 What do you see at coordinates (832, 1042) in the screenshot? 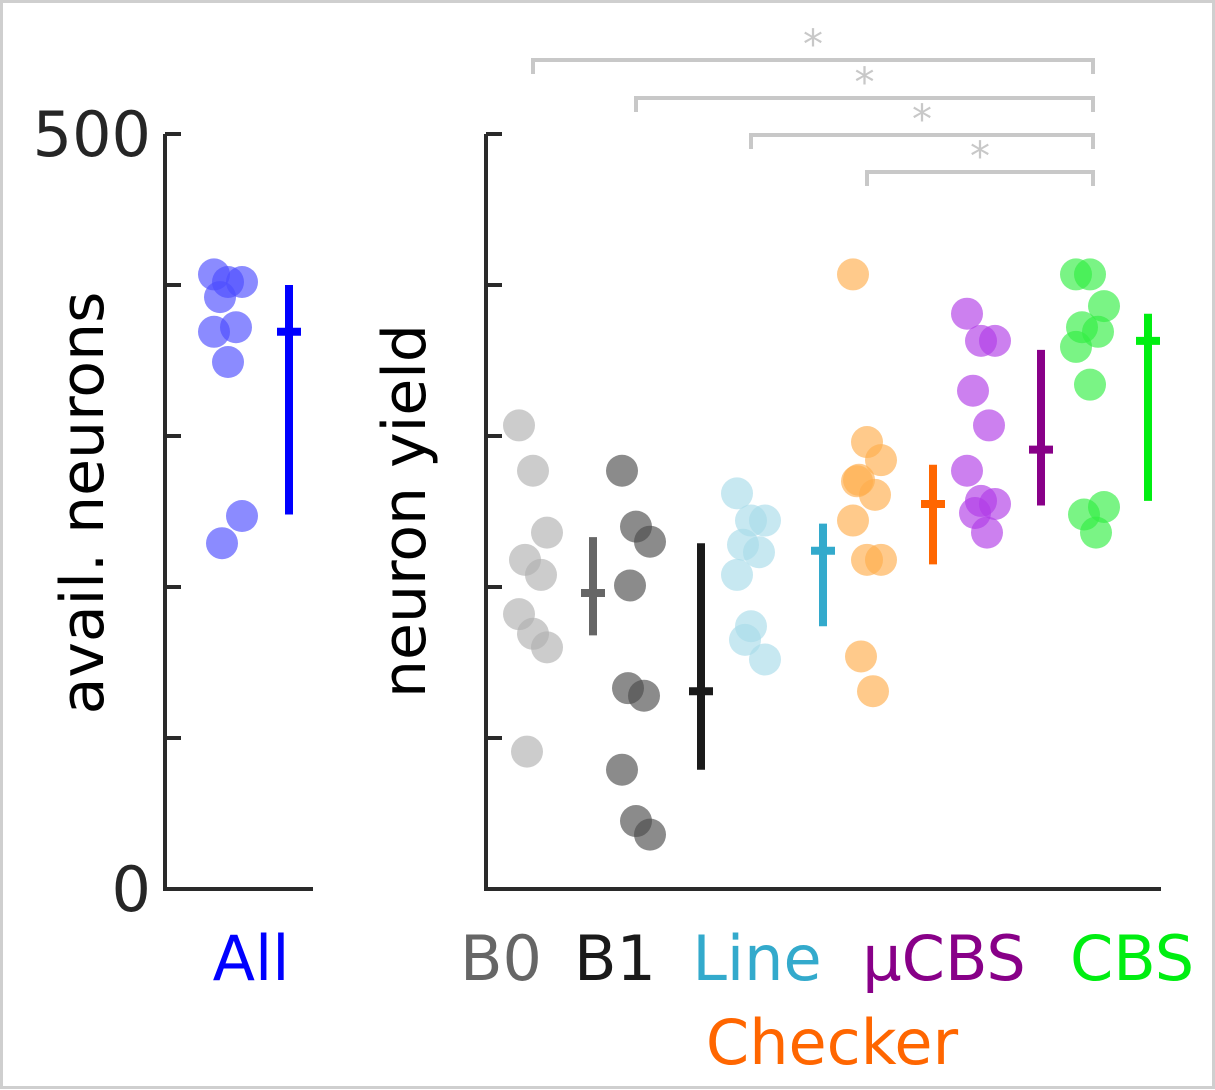
I see `x-label-checker: Checker` at bounding box center [832, 1042].